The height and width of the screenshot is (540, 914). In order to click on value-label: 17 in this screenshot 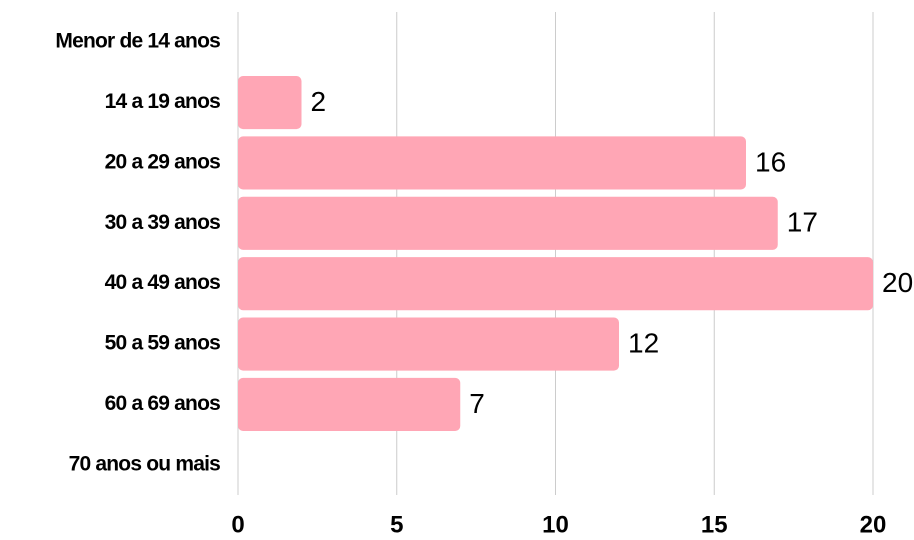, I will do `click(802, 222)`.